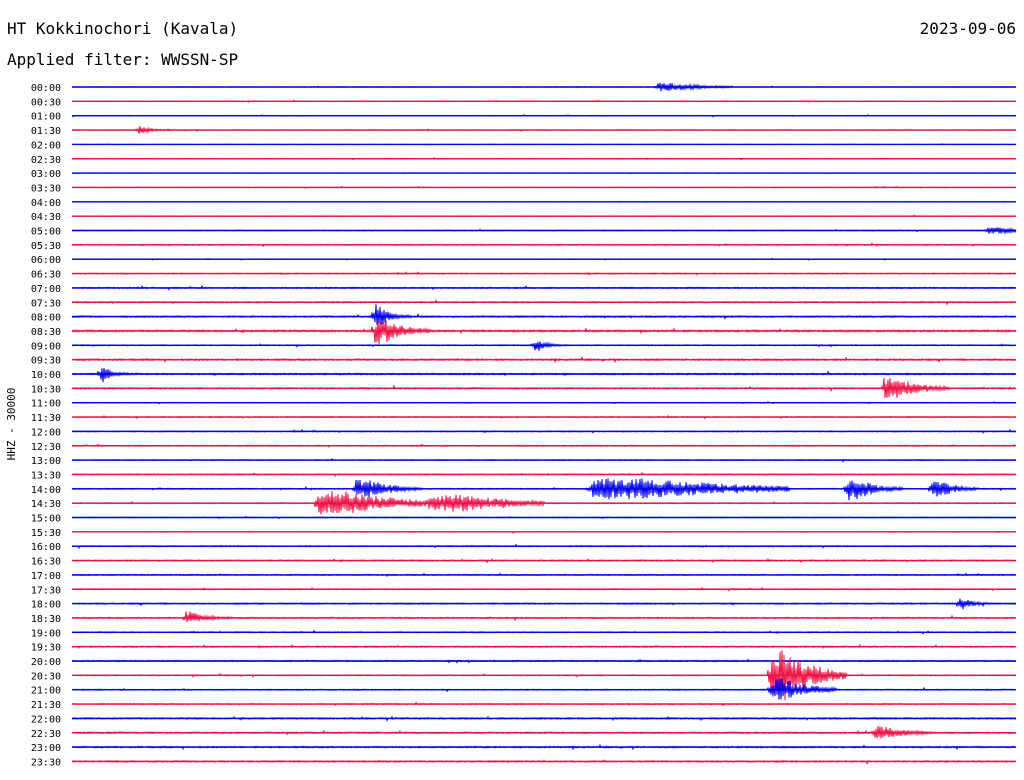  What do you see at coordinates (46, 734) in the screenshot?
I see `time-label: 22:30` at bounding box center [46, 734].